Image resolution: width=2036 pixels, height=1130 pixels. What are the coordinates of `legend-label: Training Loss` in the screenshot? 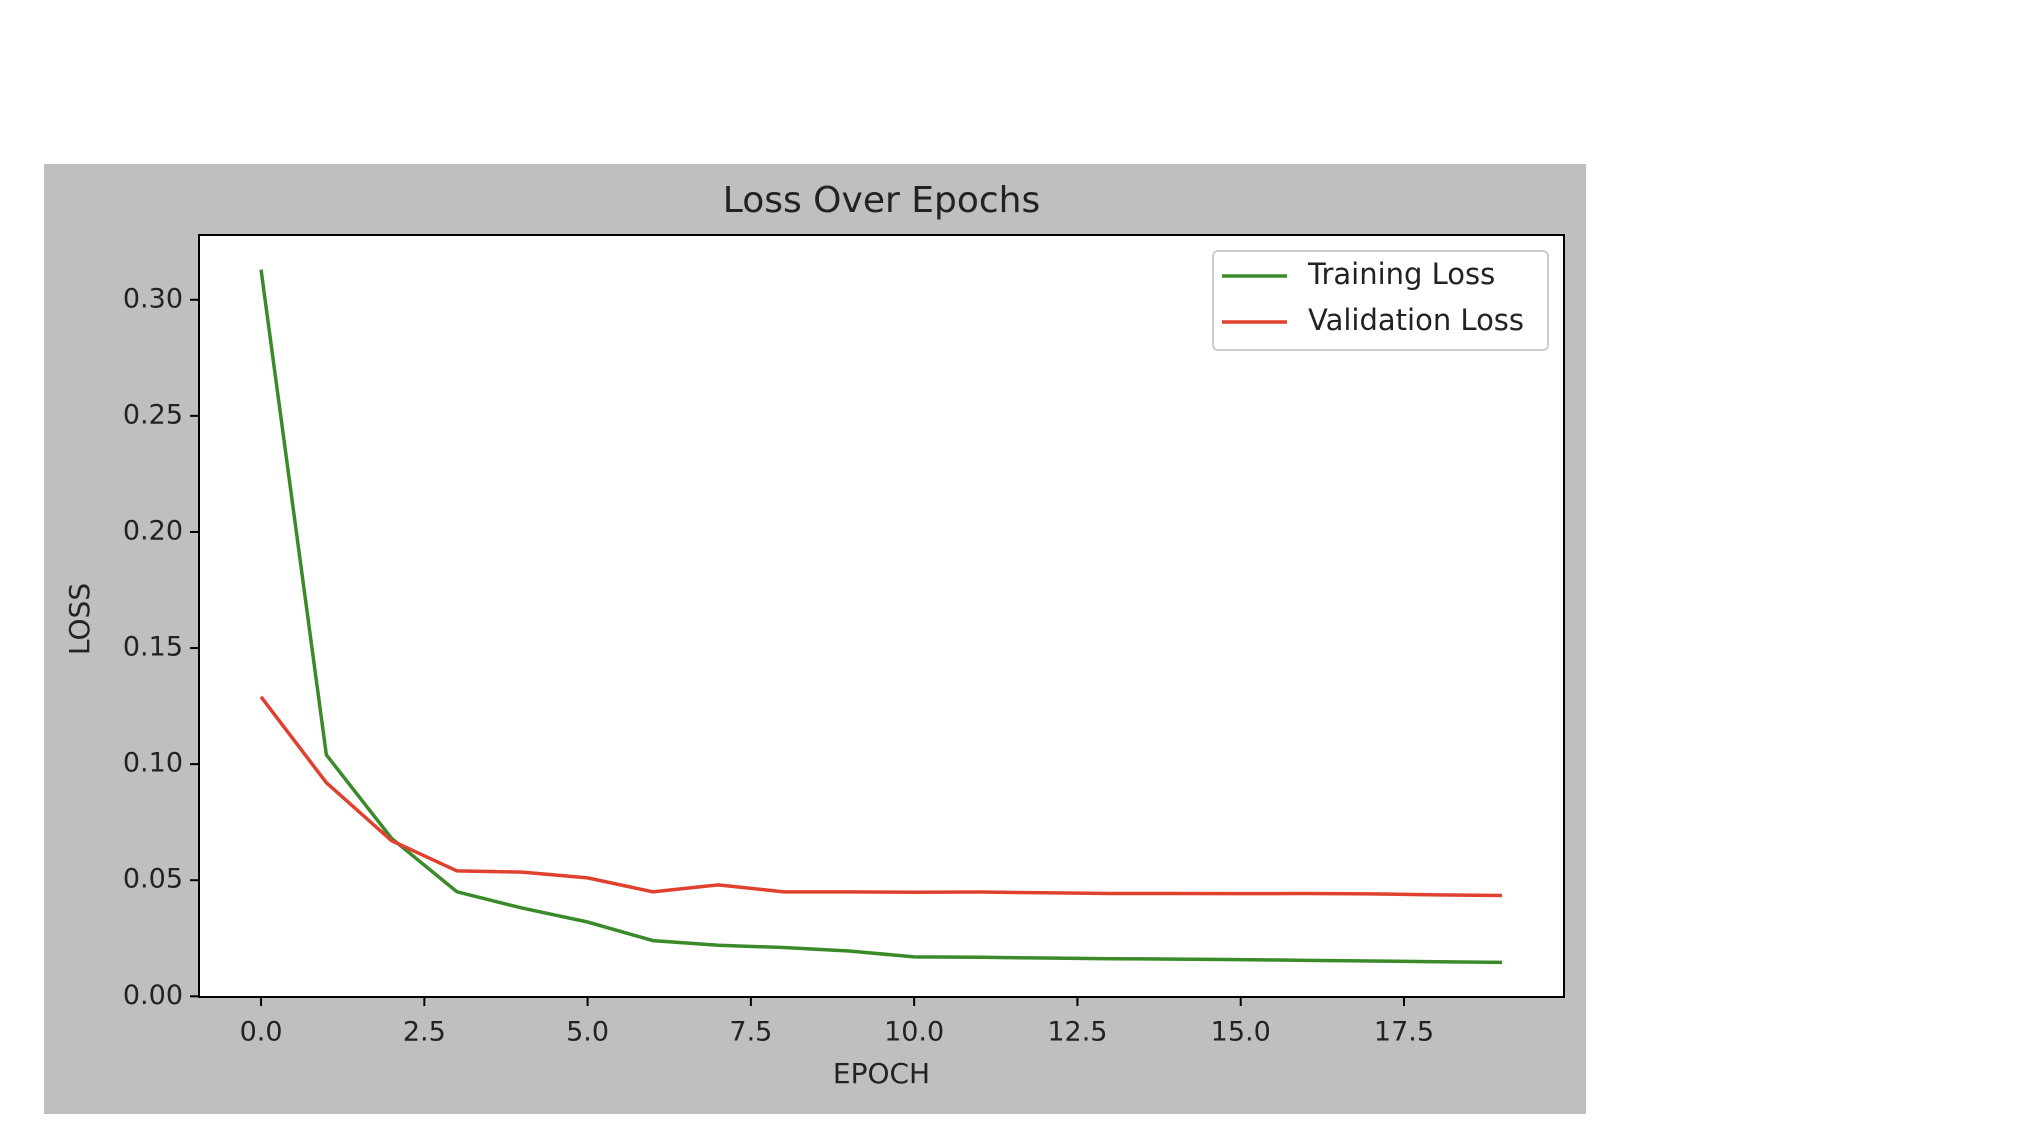 It's located at (1401, 274).